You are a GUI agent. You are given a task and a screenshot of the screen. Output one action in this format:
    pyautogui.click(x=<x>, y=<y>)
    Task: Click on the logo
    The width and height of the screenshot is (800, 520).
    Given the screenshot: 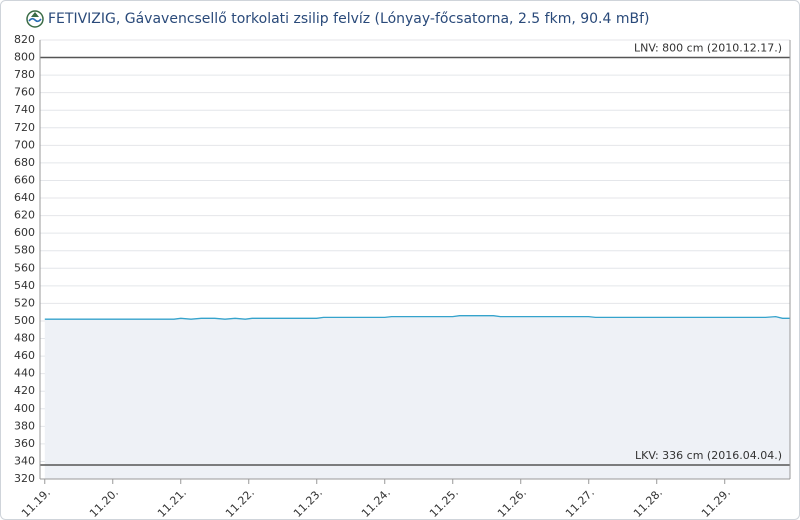 What is the action you would take?
    pyautogui.click(x=35, y=19)
    